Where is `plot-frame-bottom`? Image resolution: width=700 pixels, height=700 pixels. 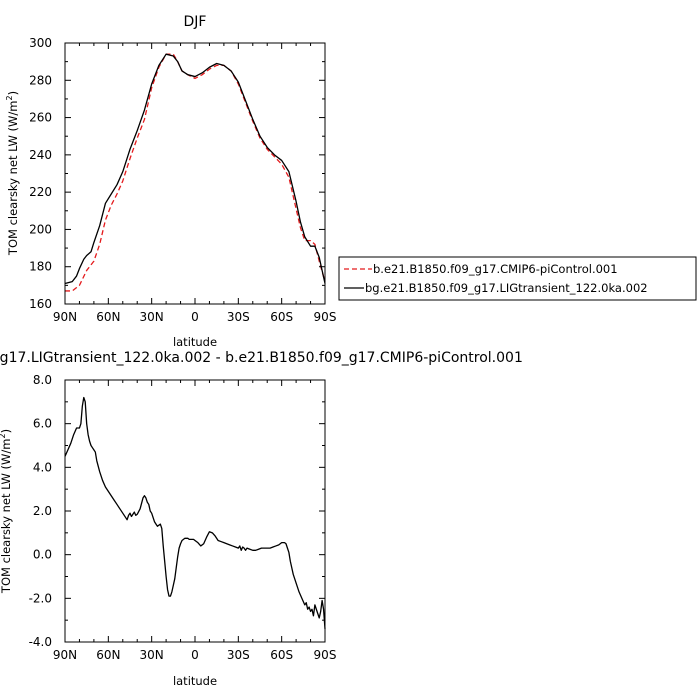 plot-frame-bottom is located at coordinates (195, 511).